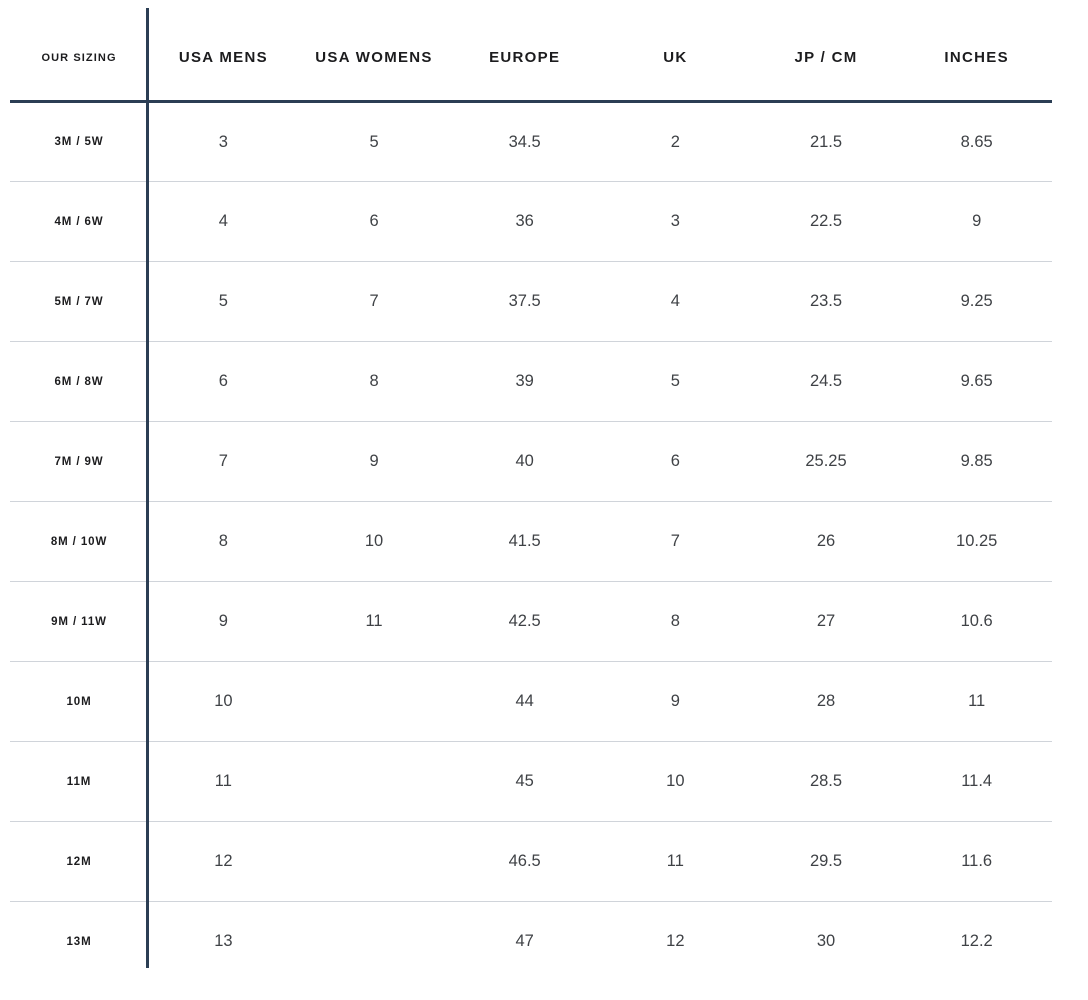 This screenshot has height=1000, width=1088. What do you see at coordinates (79, 861) in the screenshot?
I see `row-label: 12M` at bounding box center [79, 861].